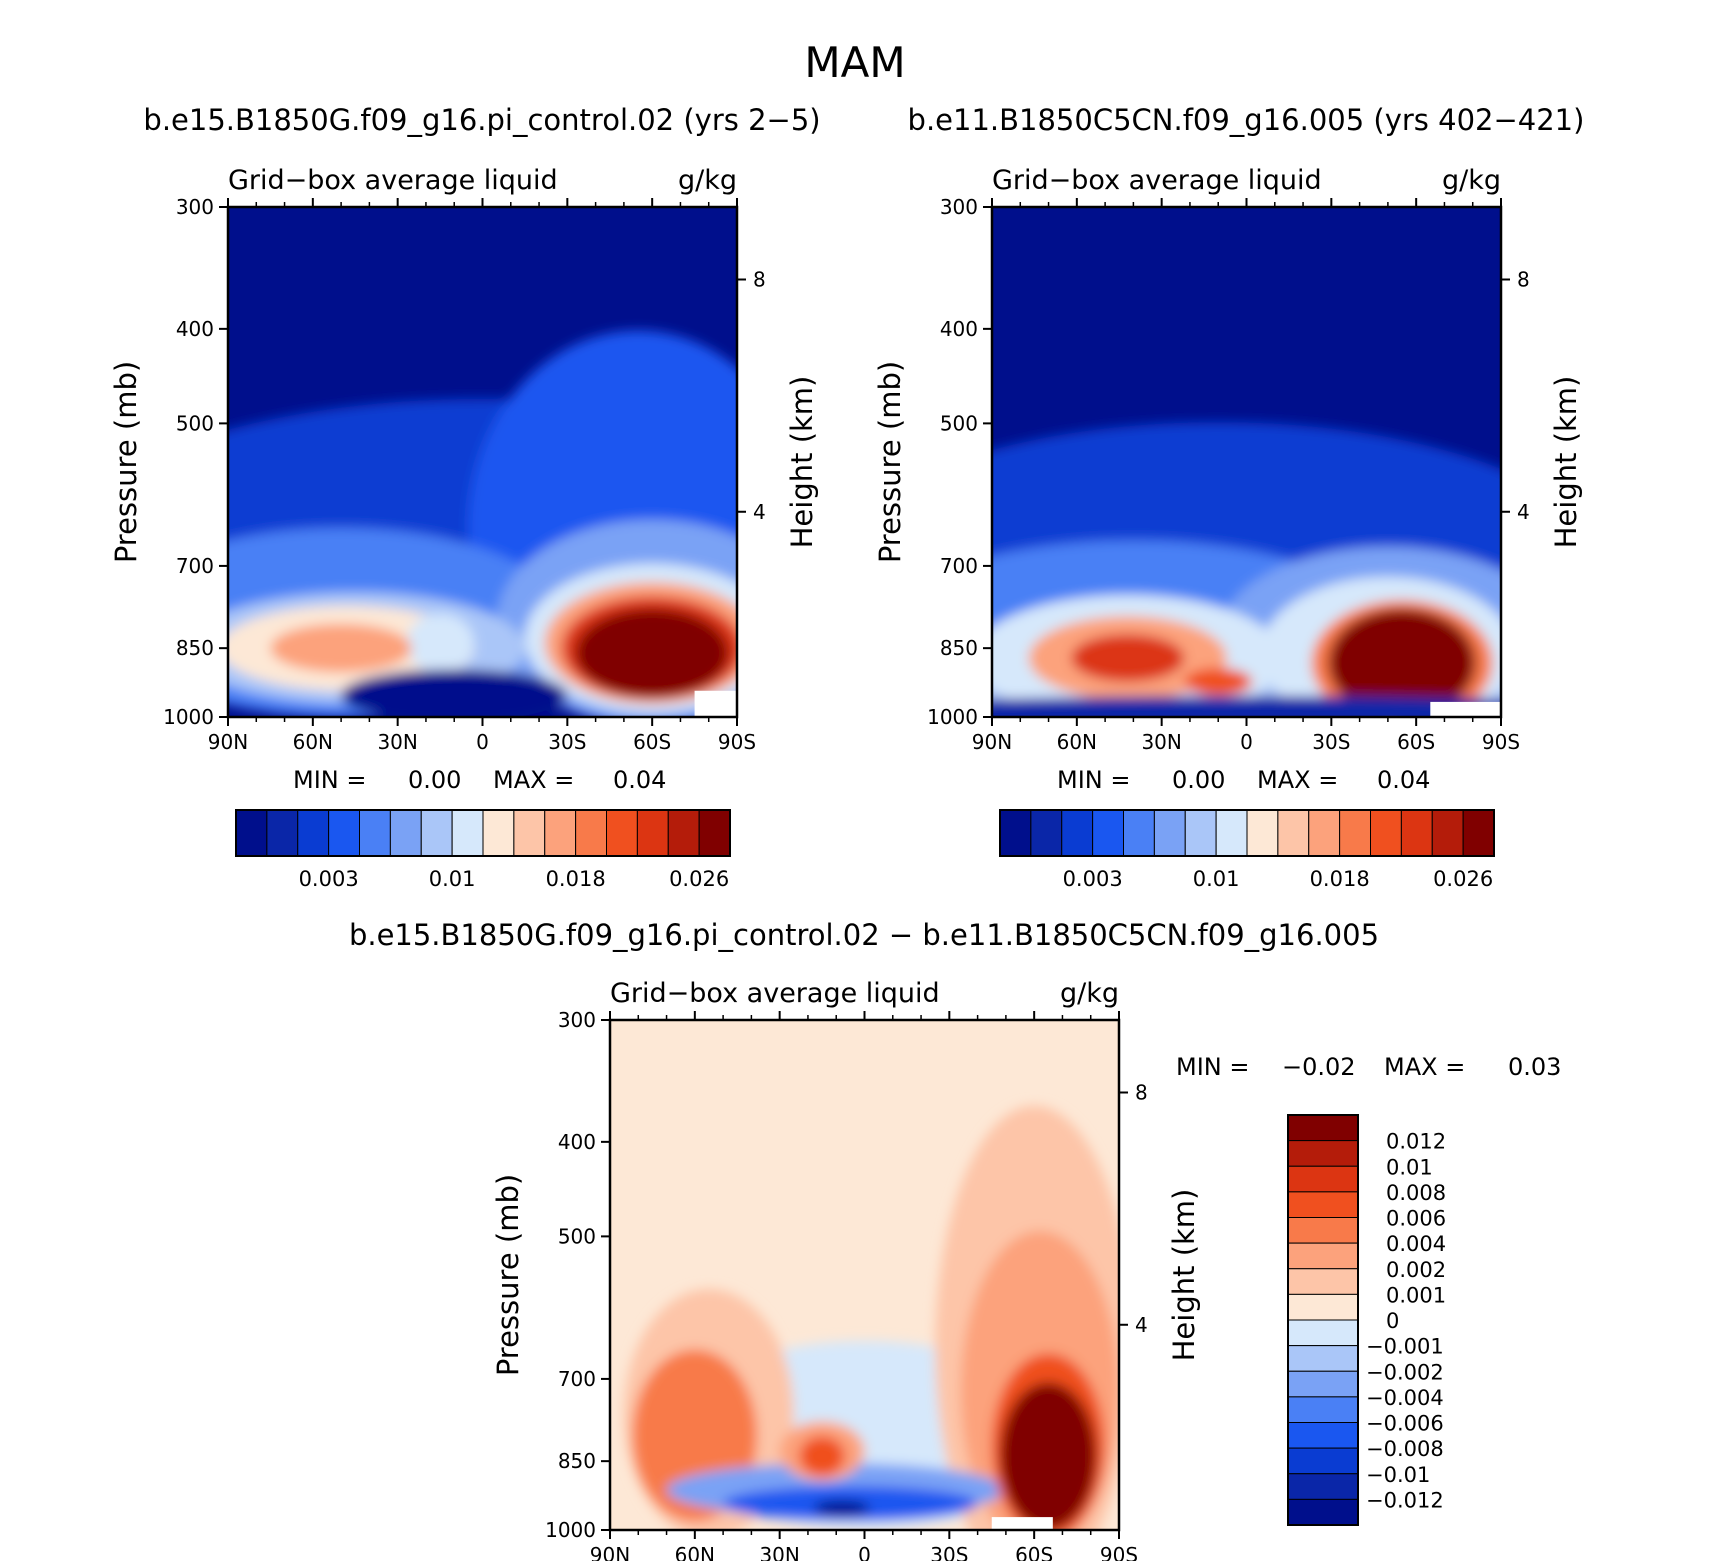  Describe the element at coordinates (188, 717) in the screenshot. I see `y-tick-label: 1000` at that location.